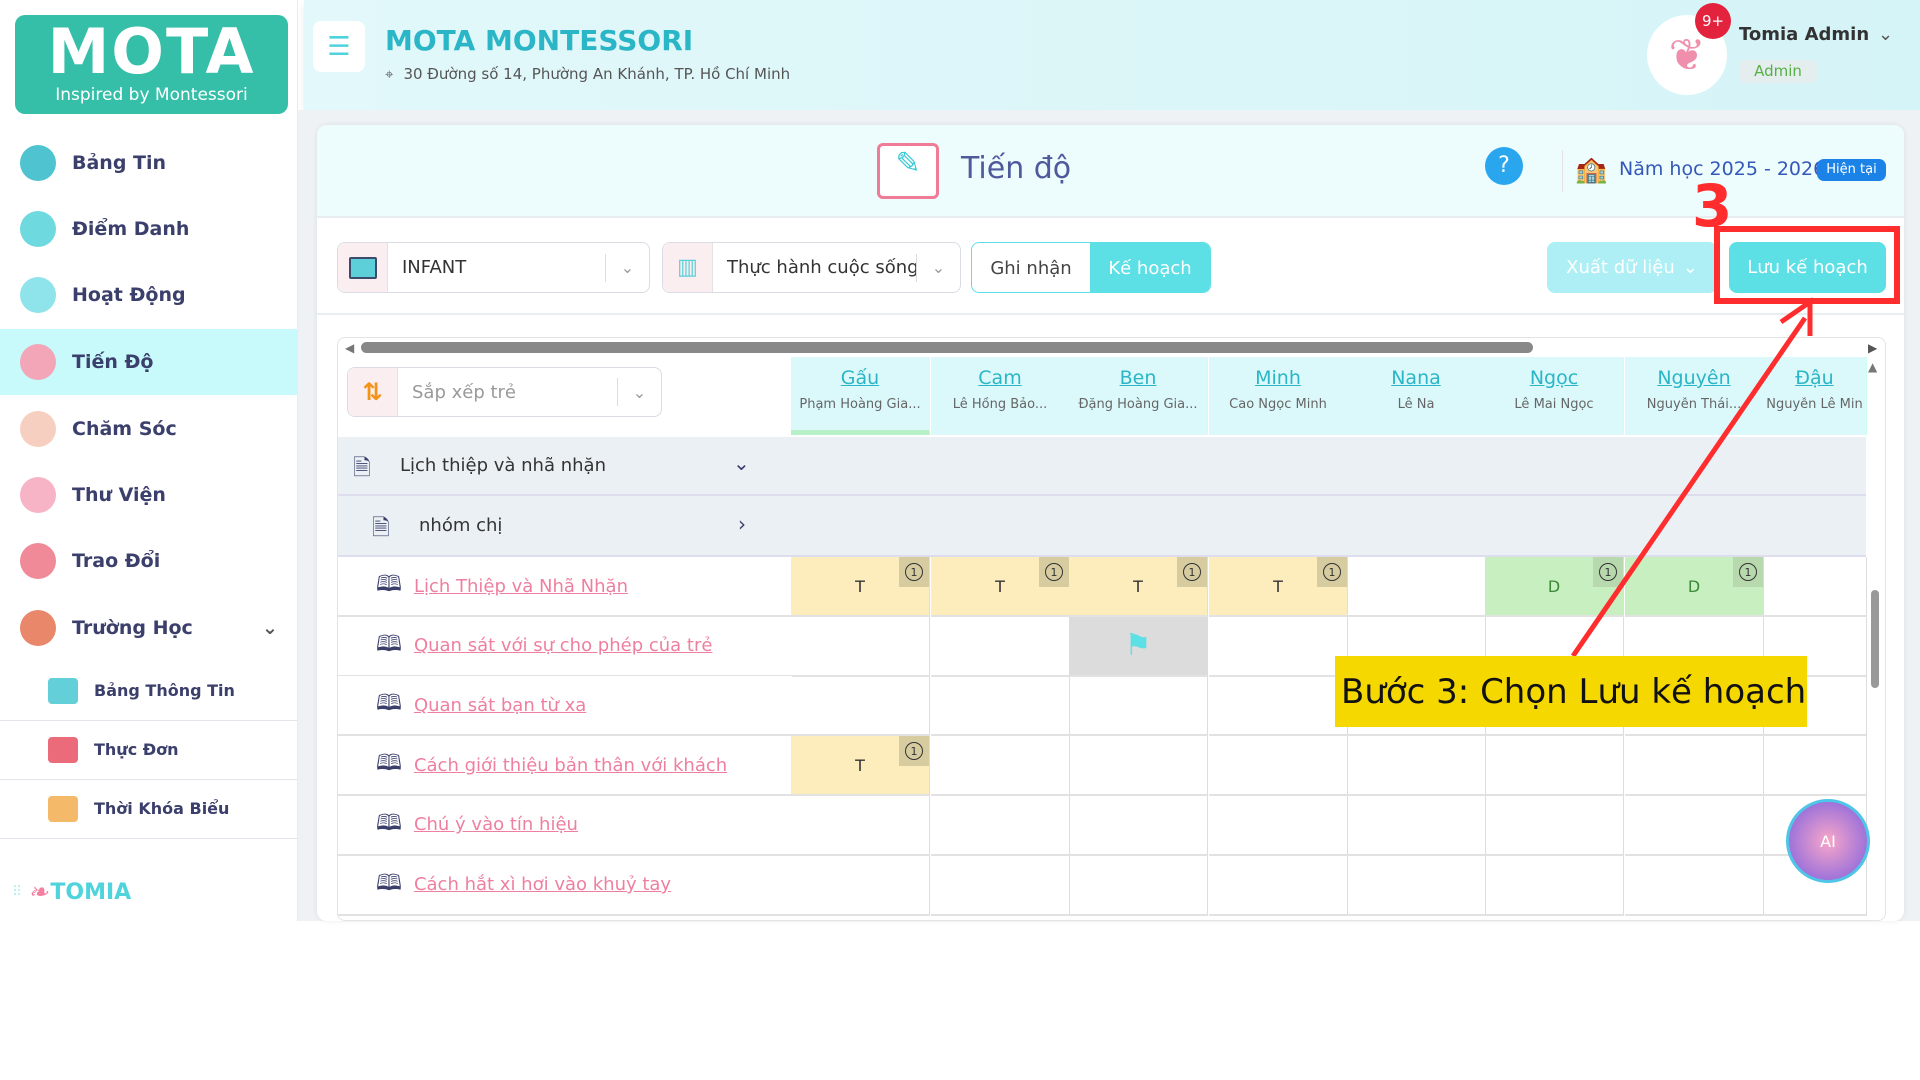 The image size is (1920, 1080). I want to click on sidebar-subitem-0: Bảng Thông Tin, so click(149, 691).